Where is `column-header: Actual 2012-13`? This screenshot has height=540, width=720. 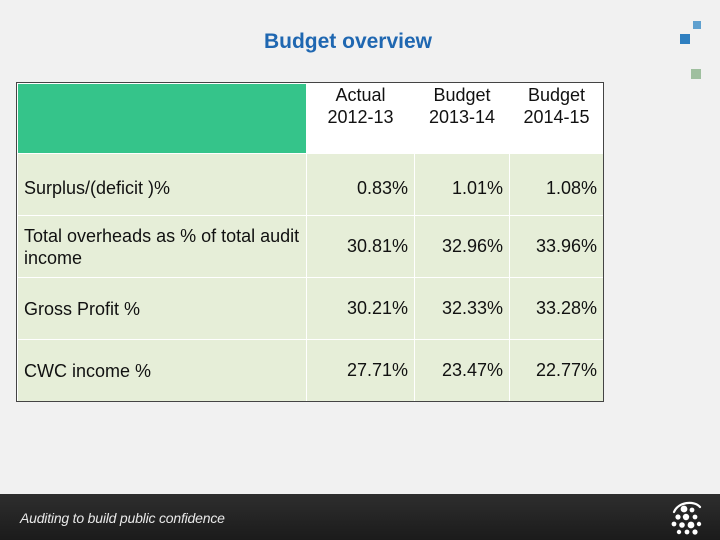
column-header: Actual 2012-13 is located at coordinates (360, 118).